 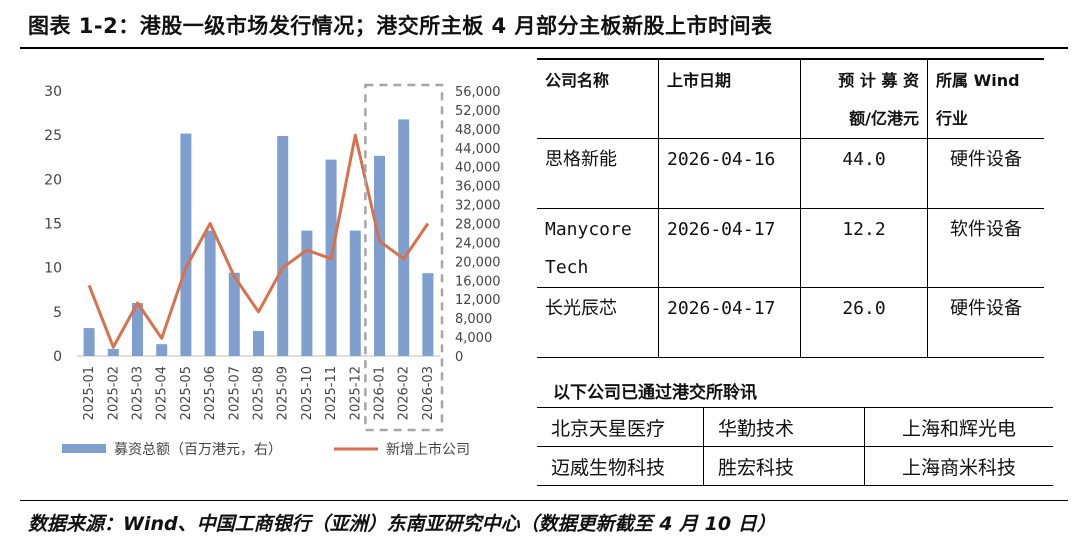 I want to click on approved-companies-table: 北京天星医疗 华勤技术 上海和辉光电 迈威生物科技 胜宏科技 上海商米科技, so click(x=795, y=446).